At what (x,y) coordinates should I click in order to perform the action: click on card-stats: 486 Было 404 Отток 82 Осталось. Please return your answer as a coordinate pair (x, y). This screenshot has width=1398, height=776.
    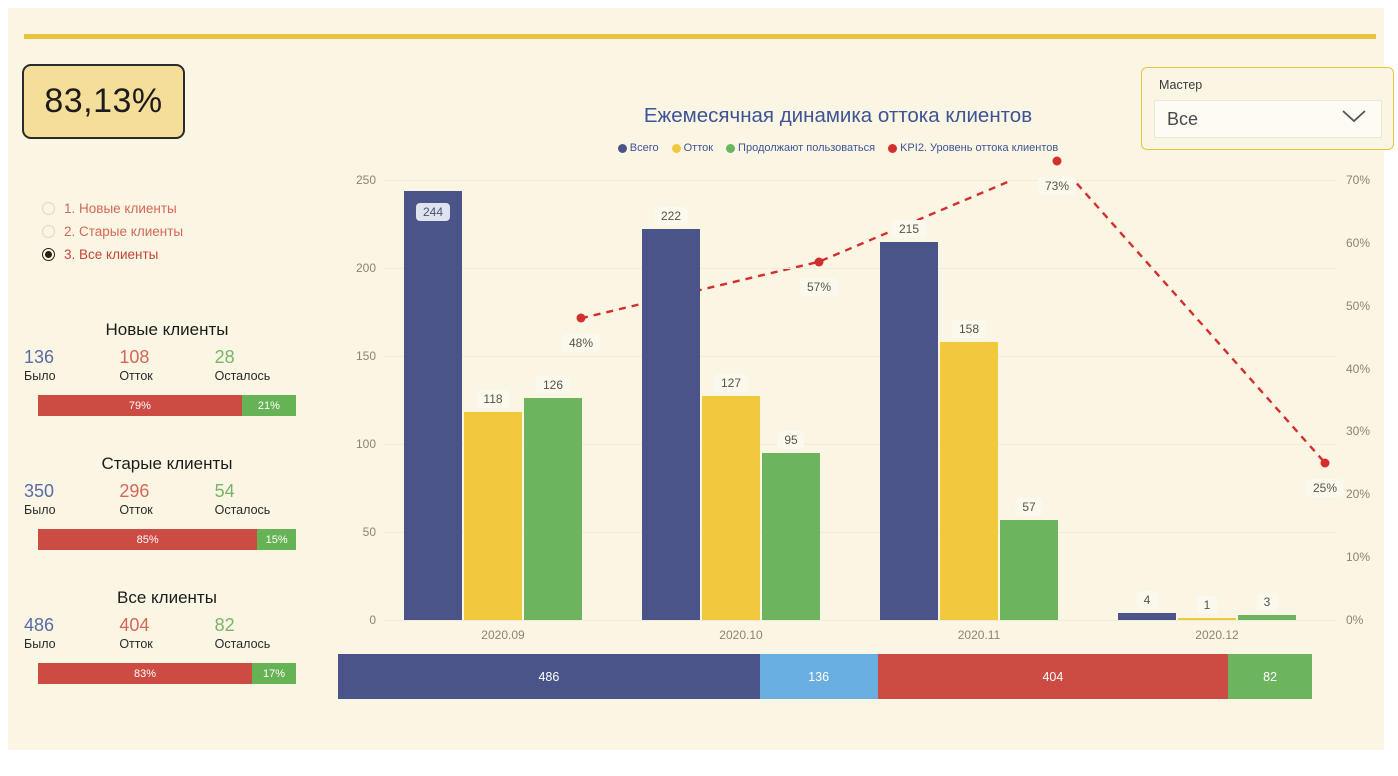
    Looking at the image, I should click on (167, 633).